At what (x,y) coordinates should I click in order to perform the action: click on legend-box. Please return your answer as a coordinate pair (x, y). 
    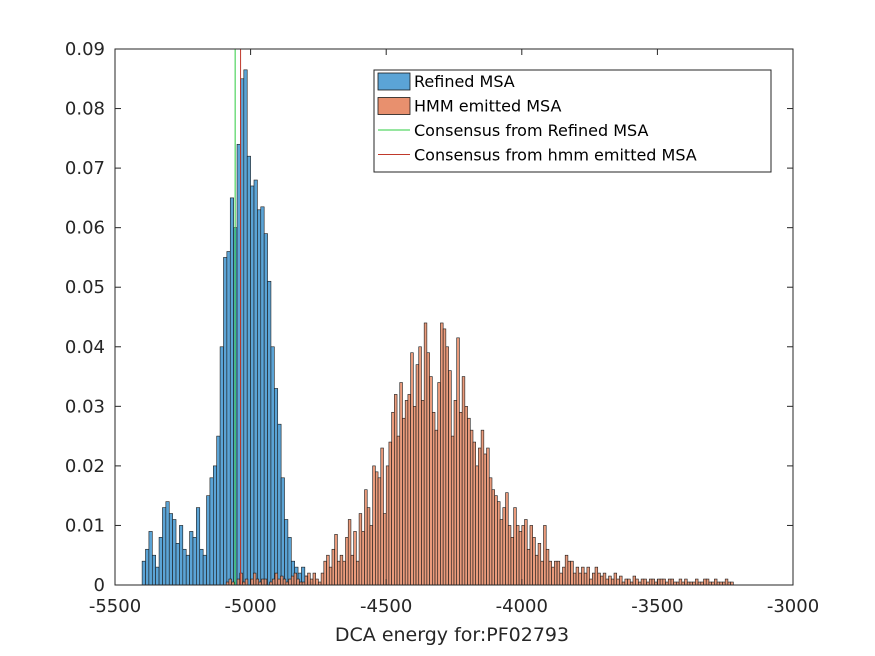
    Looking at the image, I should click on (572, 121).